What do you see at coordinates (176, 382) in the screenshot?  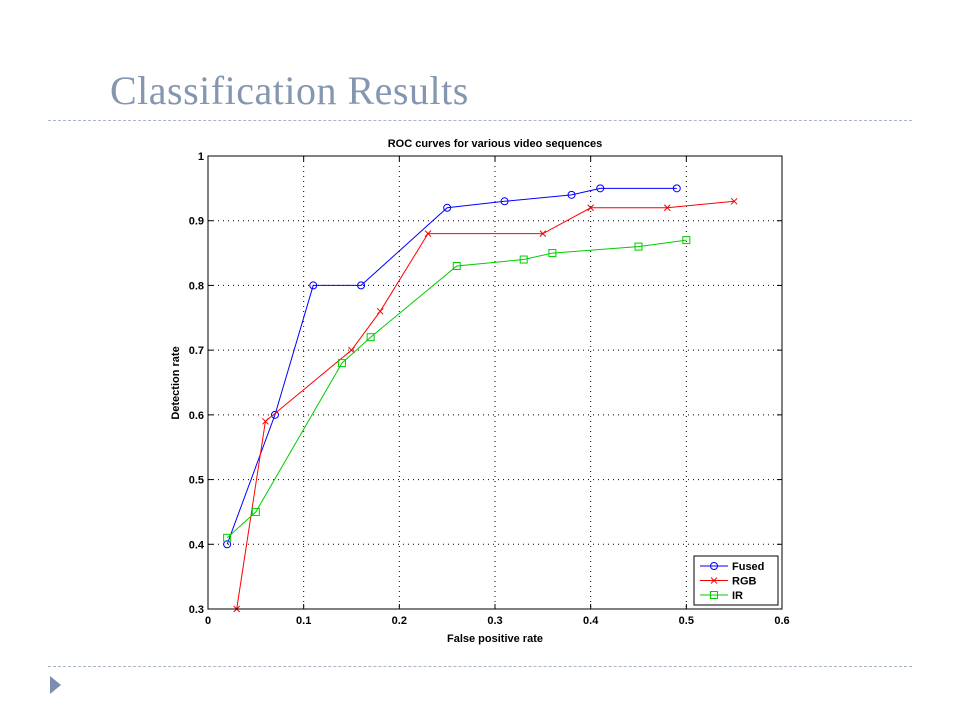 I see `y-axis-label: Detection rate` at bounding box center [176, 382].